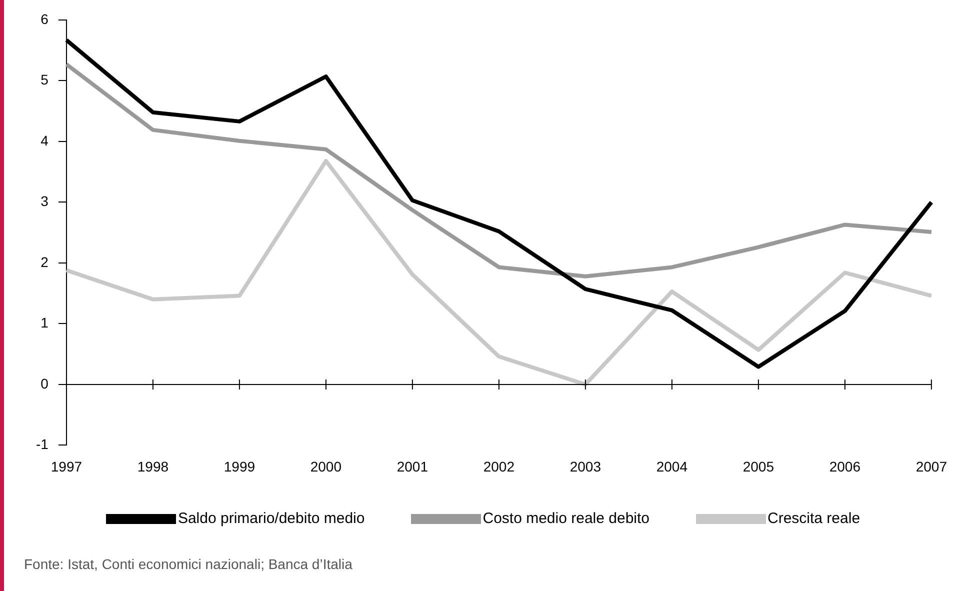 The height and width of the screenshot is (591, 966). What do you see at coordinates (44, 80) in the screenshot?
I see `y-tick-label: 5` at bounding box center [44, 80].